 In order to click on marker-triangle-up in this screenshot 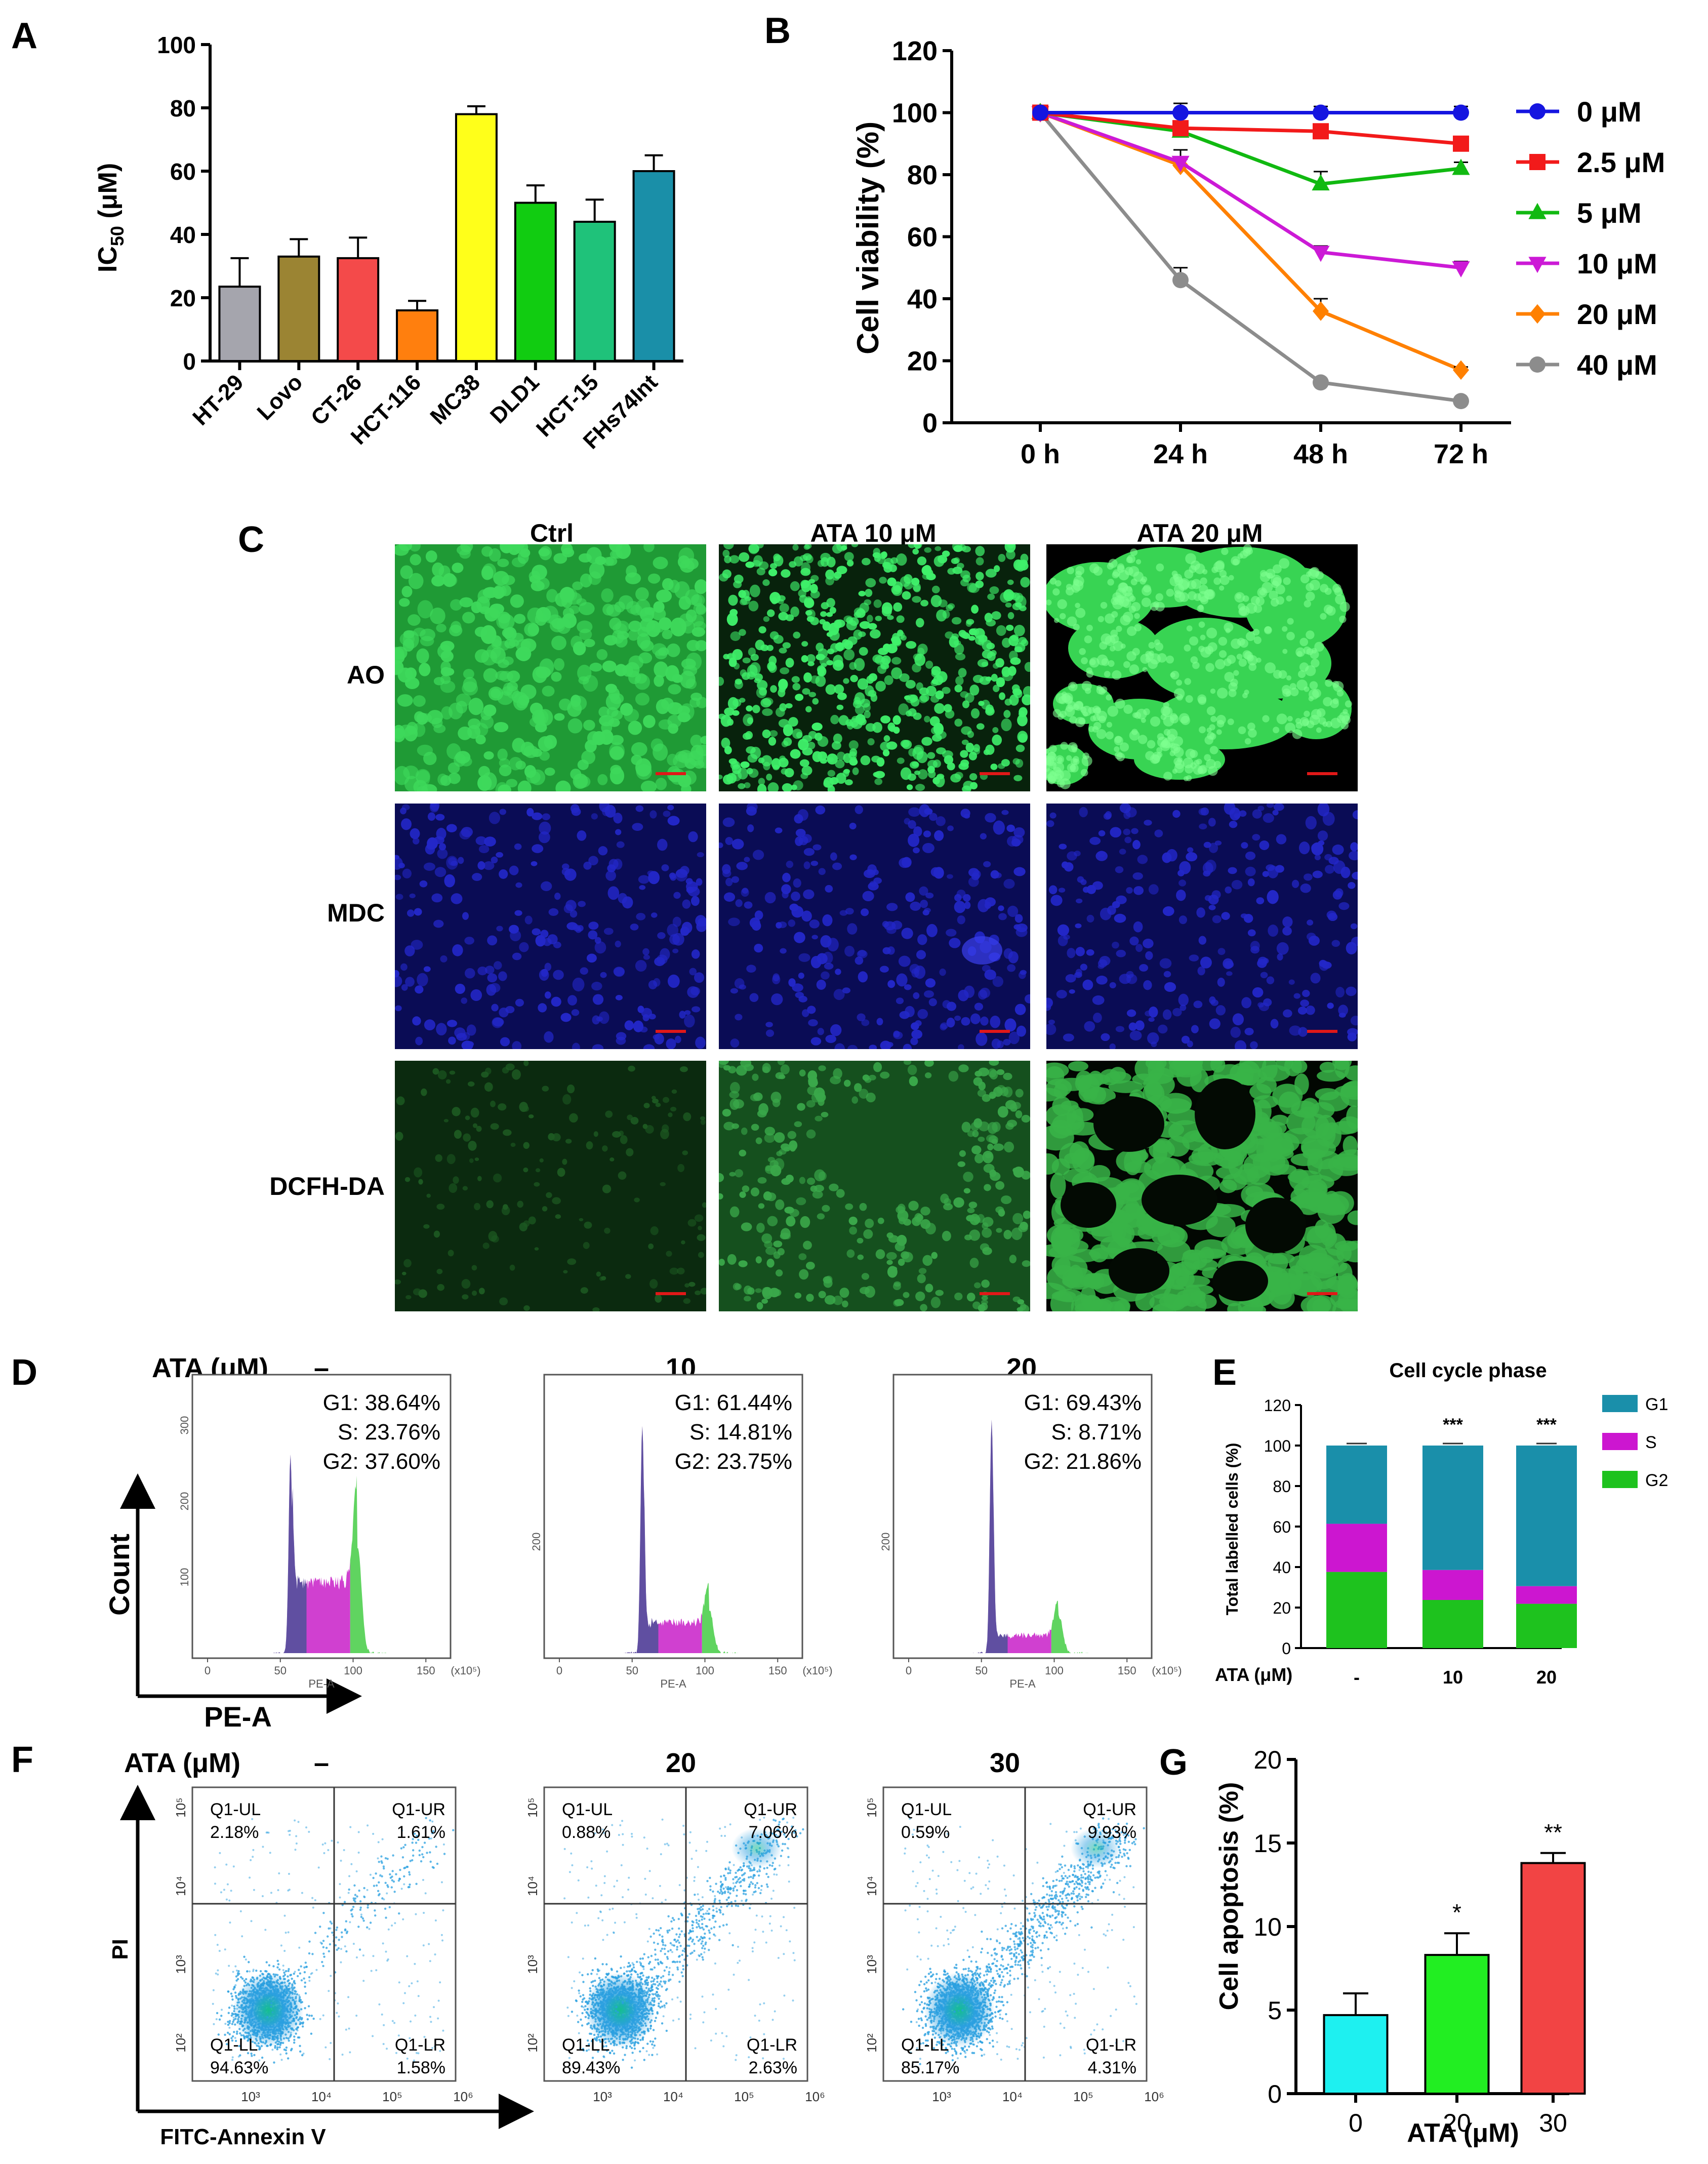, I will do `click(1321, 182)`.